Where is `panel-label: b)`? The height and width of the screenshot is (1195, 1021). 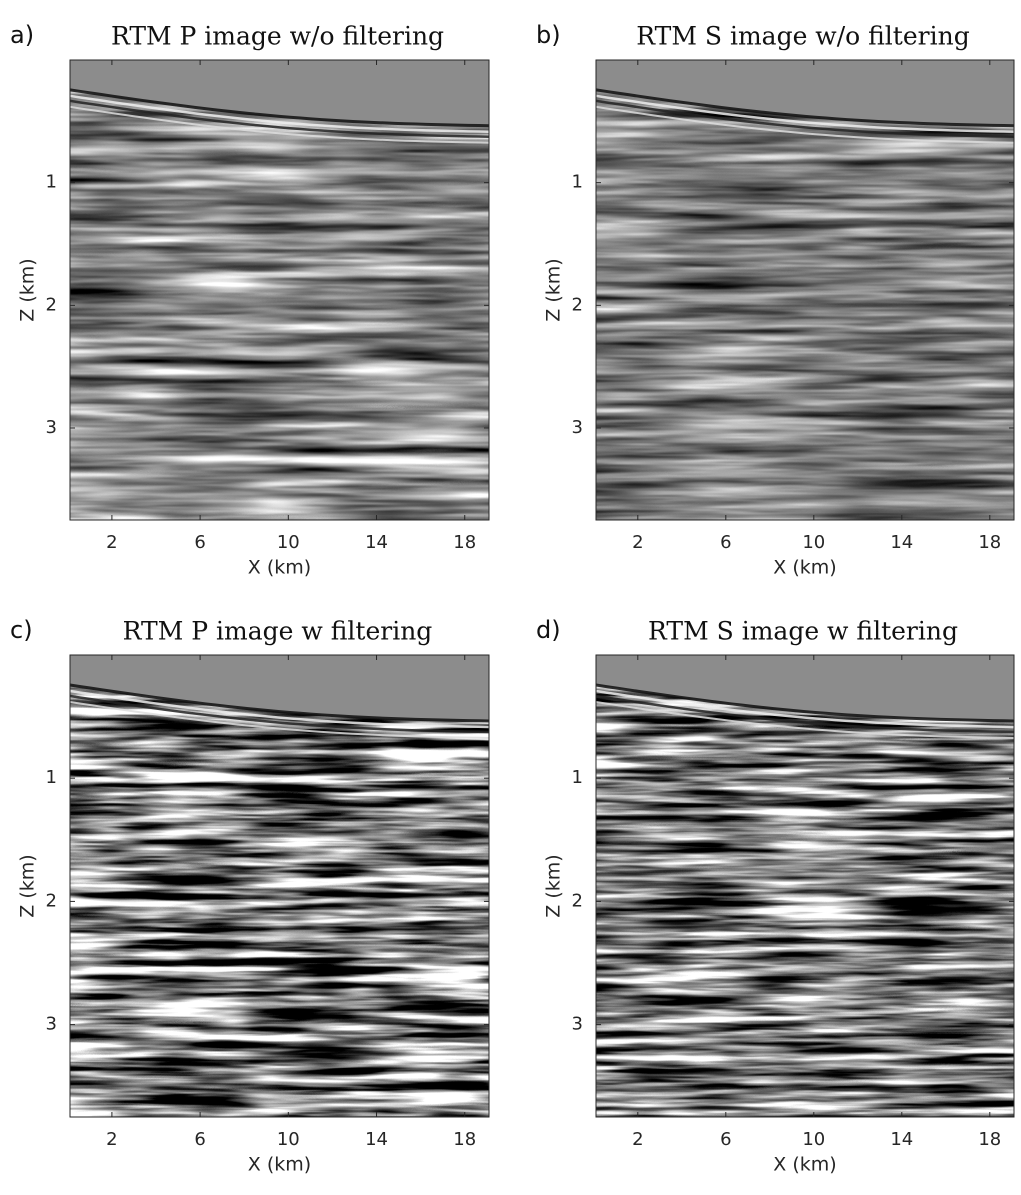
panel-label: b) is located at coordinates (548, 35).